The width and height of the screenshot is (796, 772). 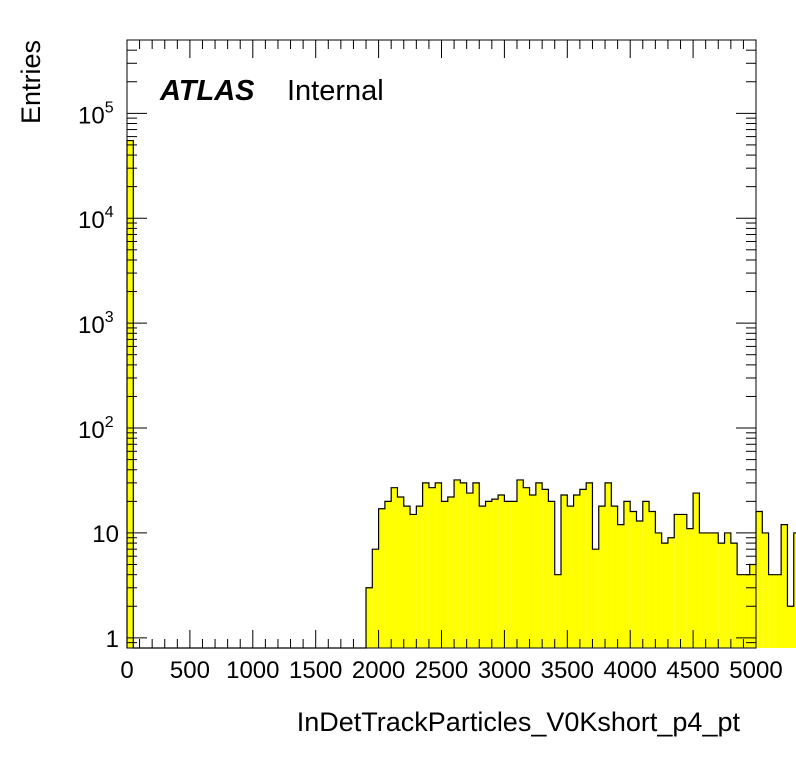 I want to click on x-tick-label: 1000, so click(x=252, y=670).